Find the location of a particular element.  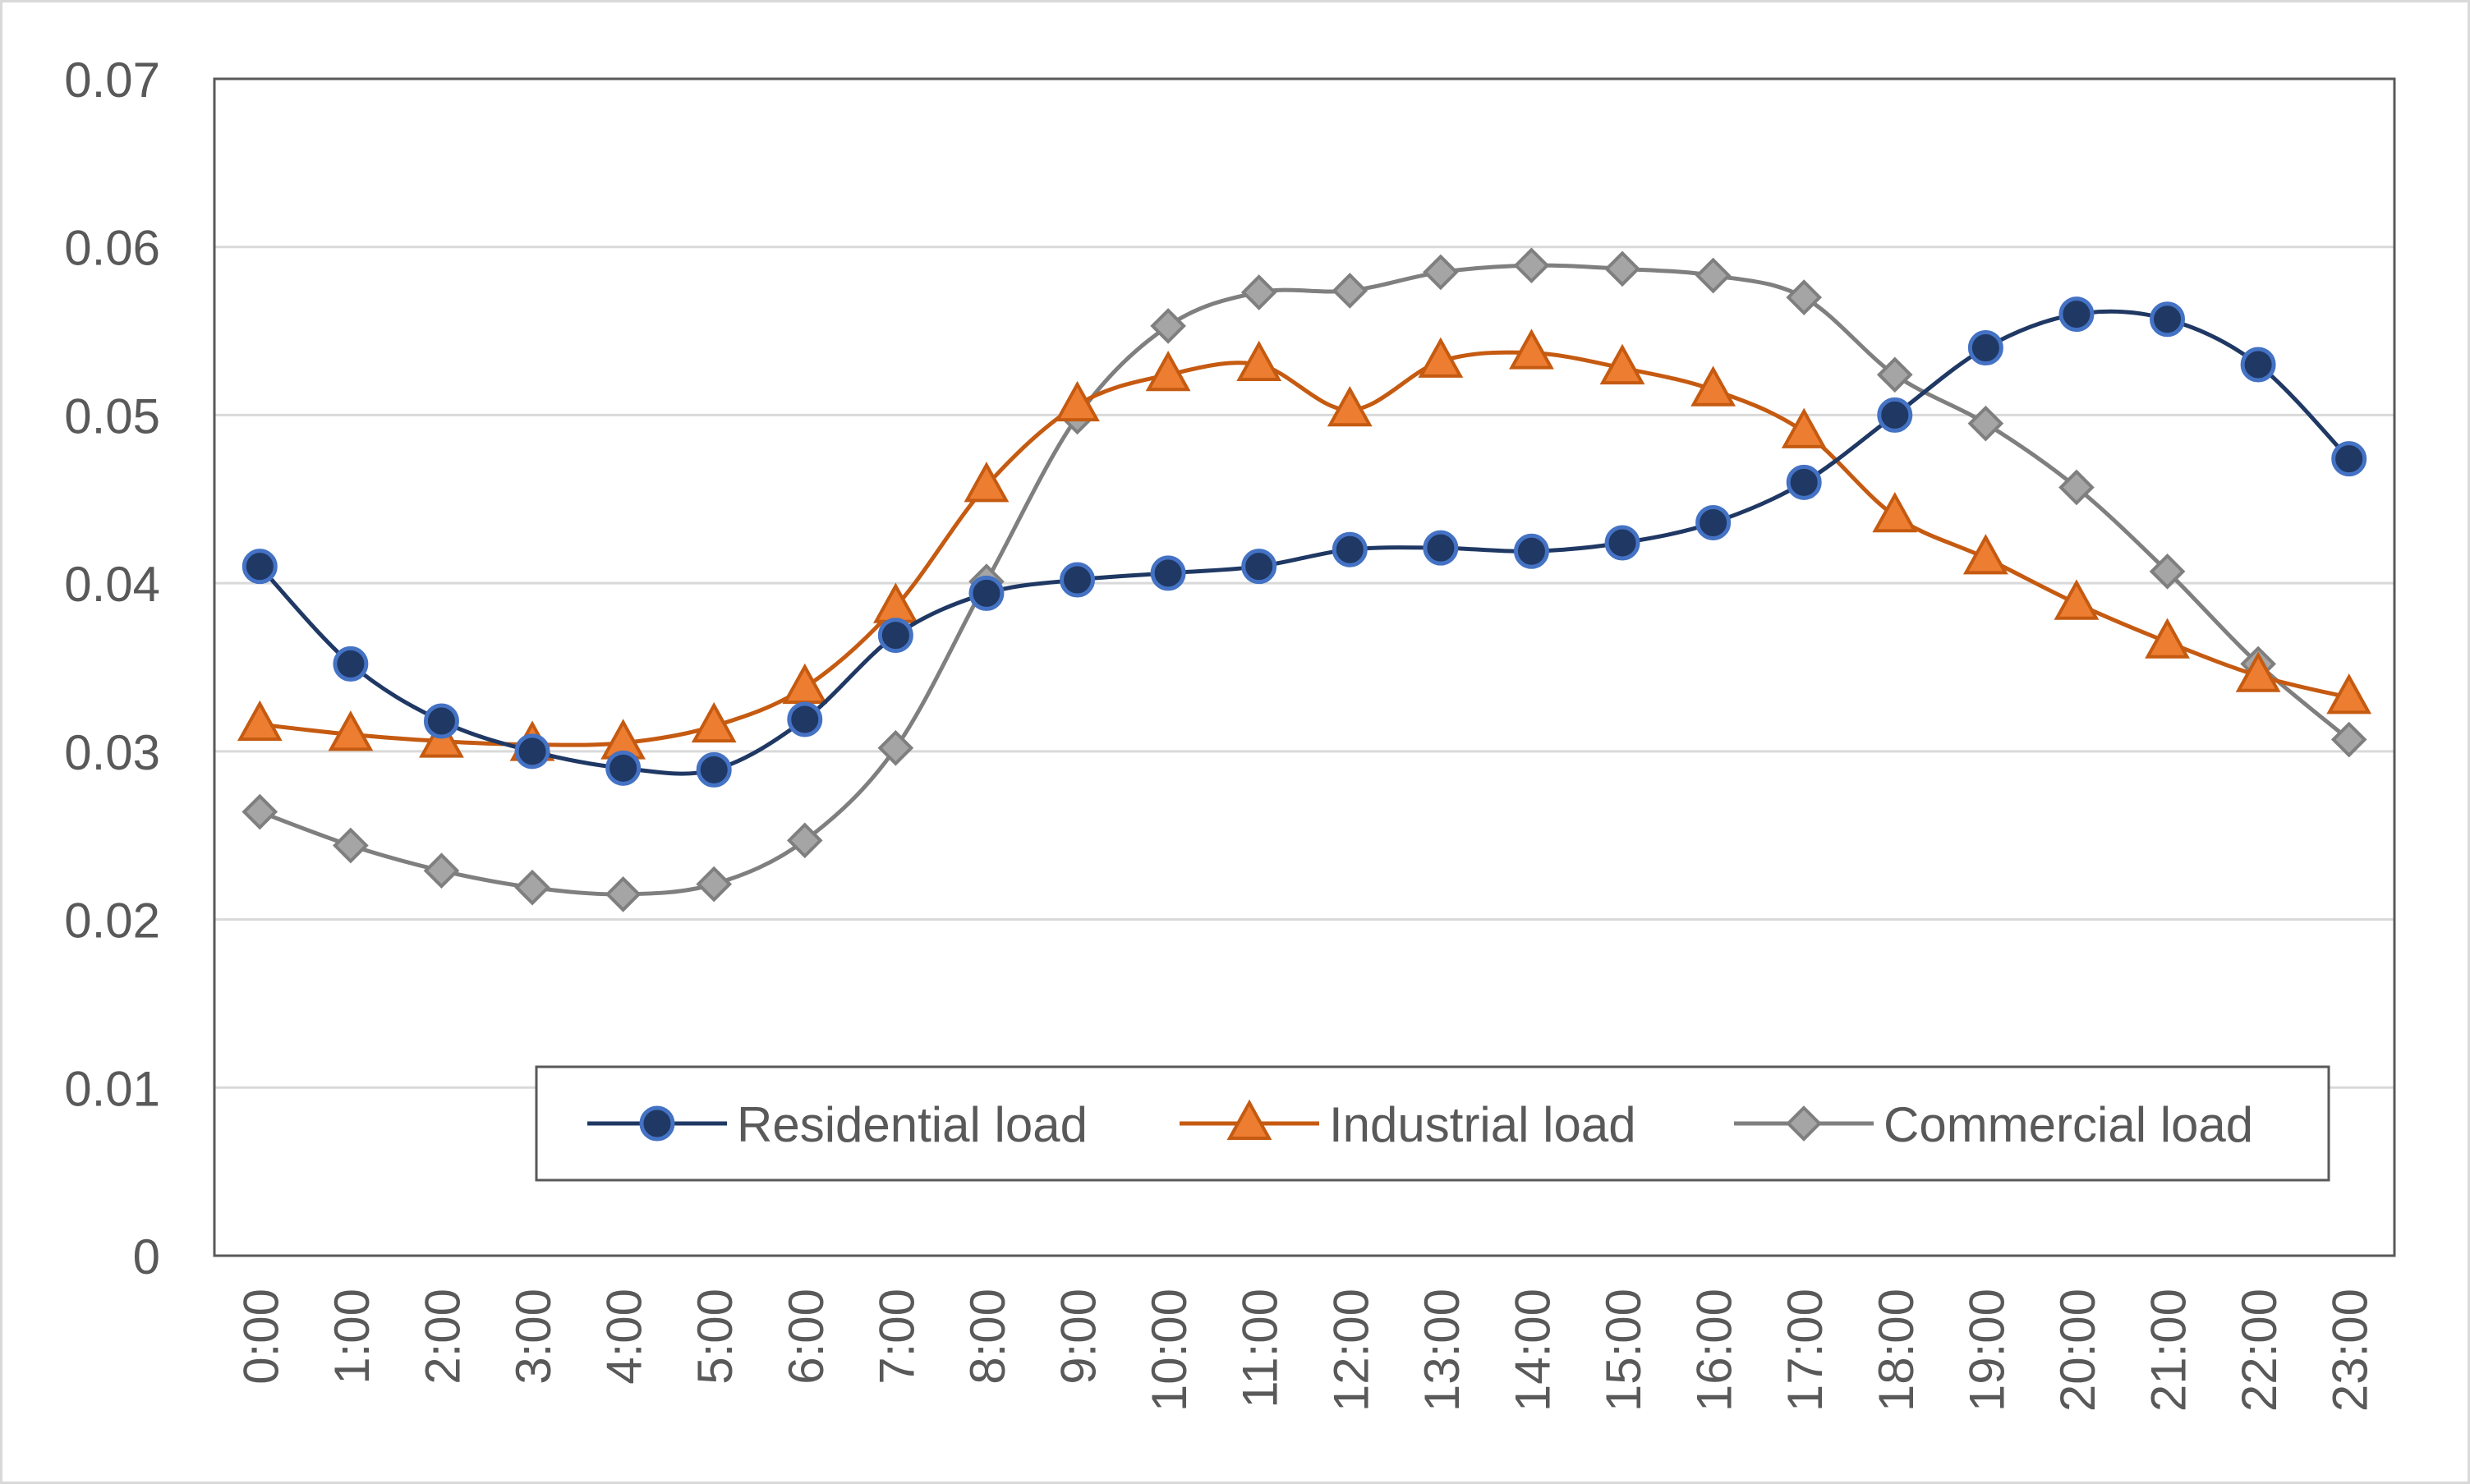

x-tick-label: 1:00 is located at coordinates (351, 1337).